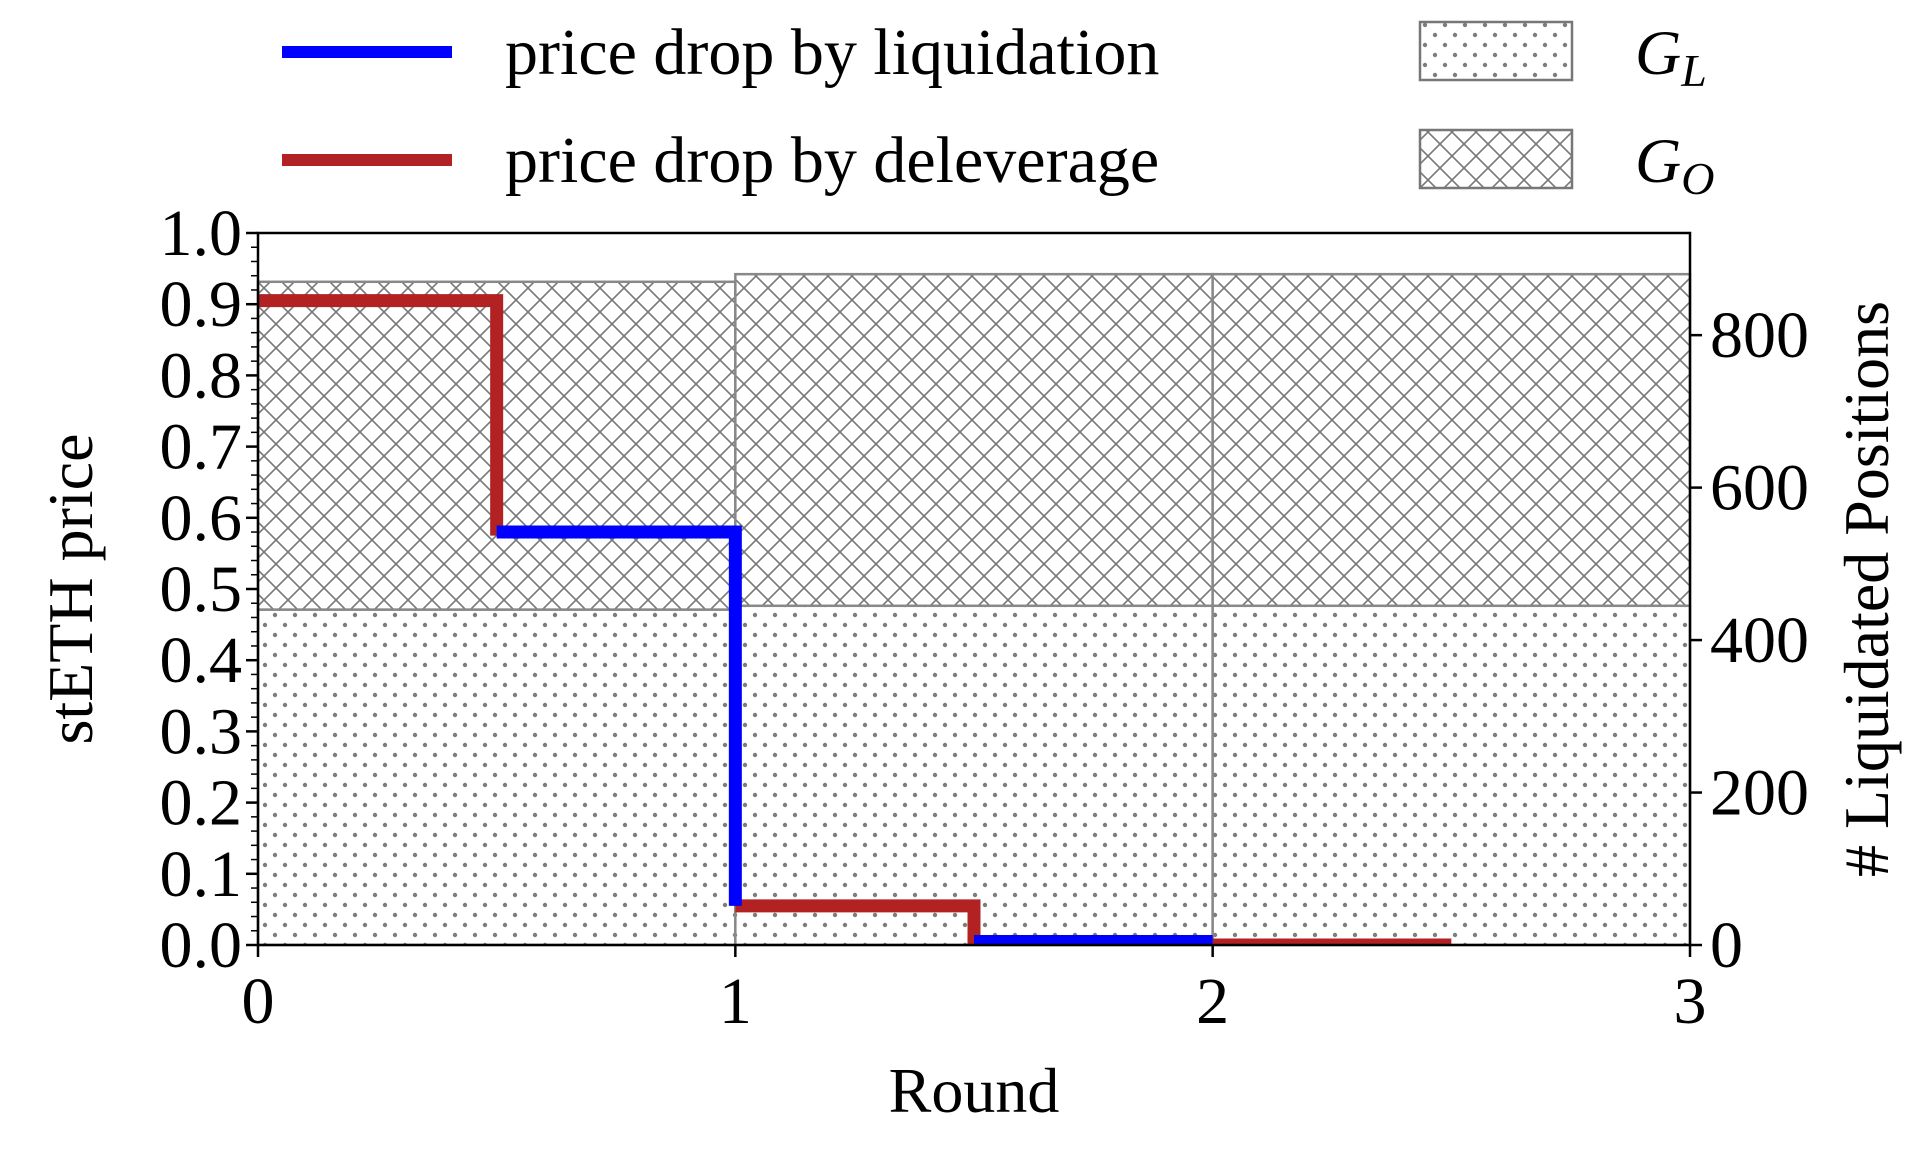  What do you see at coordinates (258, 1001) in the screenshot?
I see `x-tick-label: 0` at bounding box center [258, 1001].